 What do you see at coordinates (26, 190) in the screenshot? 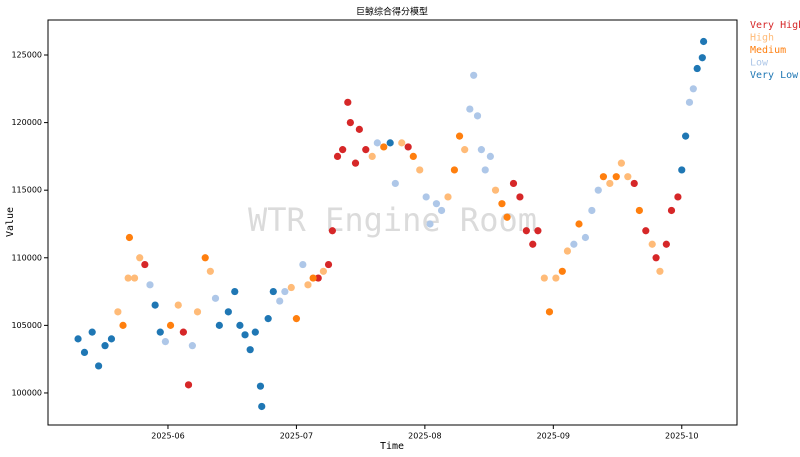
I see `y-tick-label: 115000` at bounding box center [26, 190].